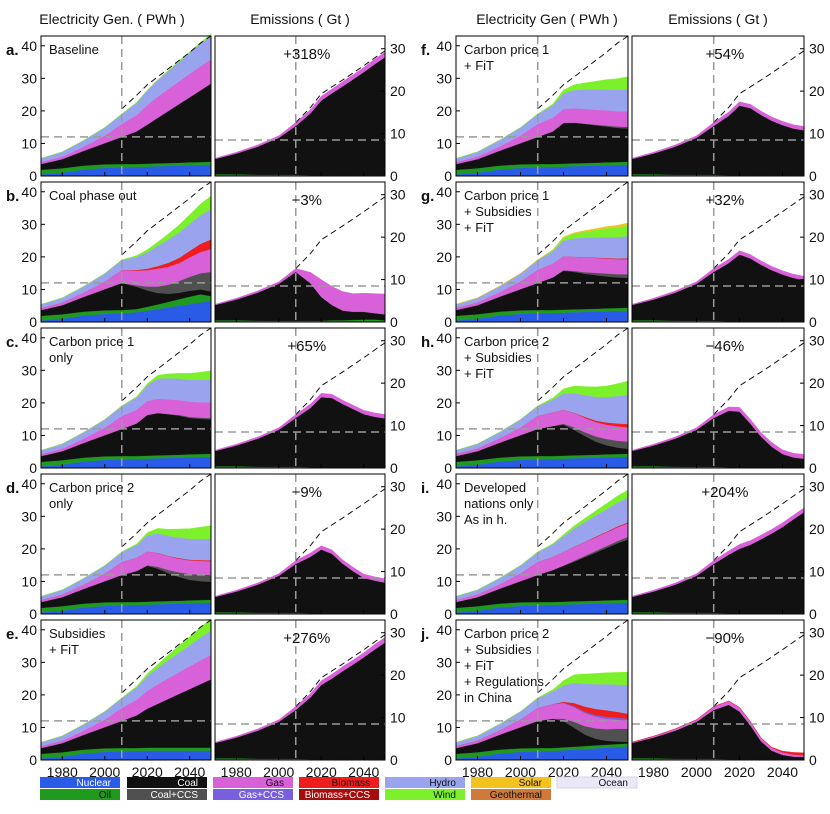 The image size is (830, 814). What do you see at coordinates (253, 794) in the screenshot?
I see `legend-swatch-gas-ccs` at bounding box center [253, 794].